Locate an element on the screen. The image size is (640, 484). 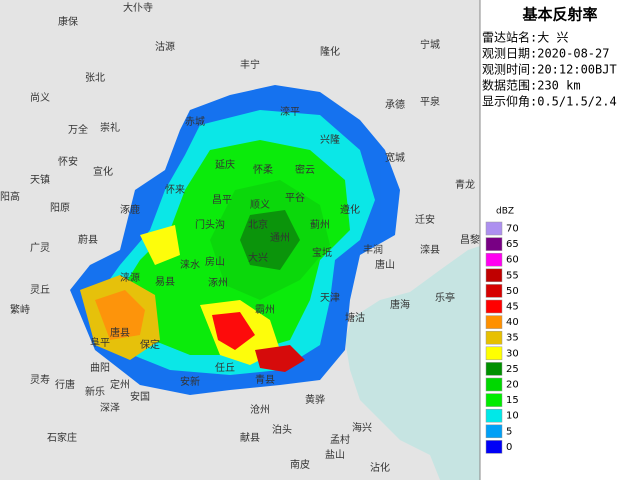
place-label: 怀来 is located at coordinates (175, 190).